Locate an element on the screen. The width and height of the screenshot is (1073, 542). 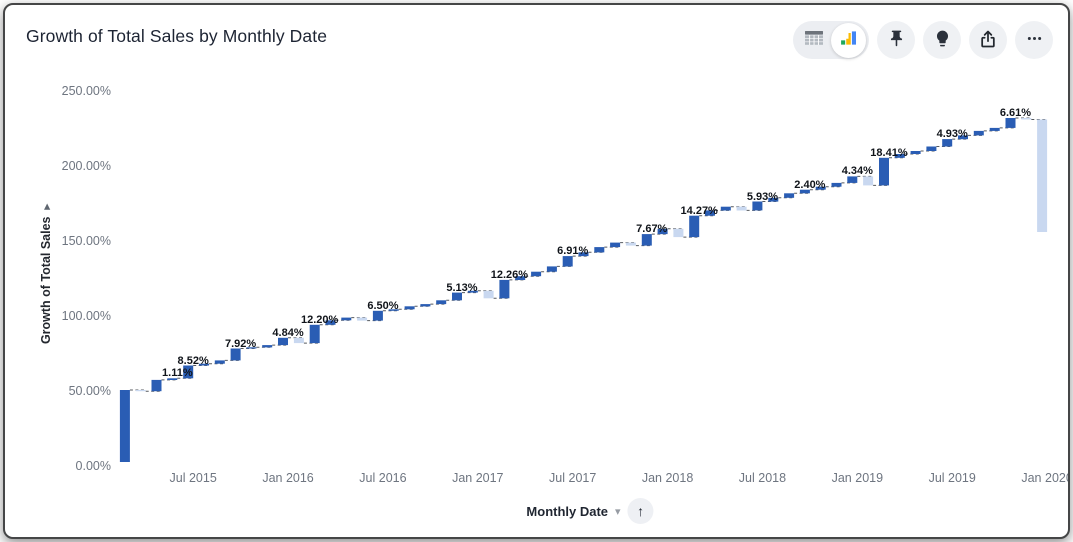
sort-ascending-button: ↑ is located at coordinates (640, 511).